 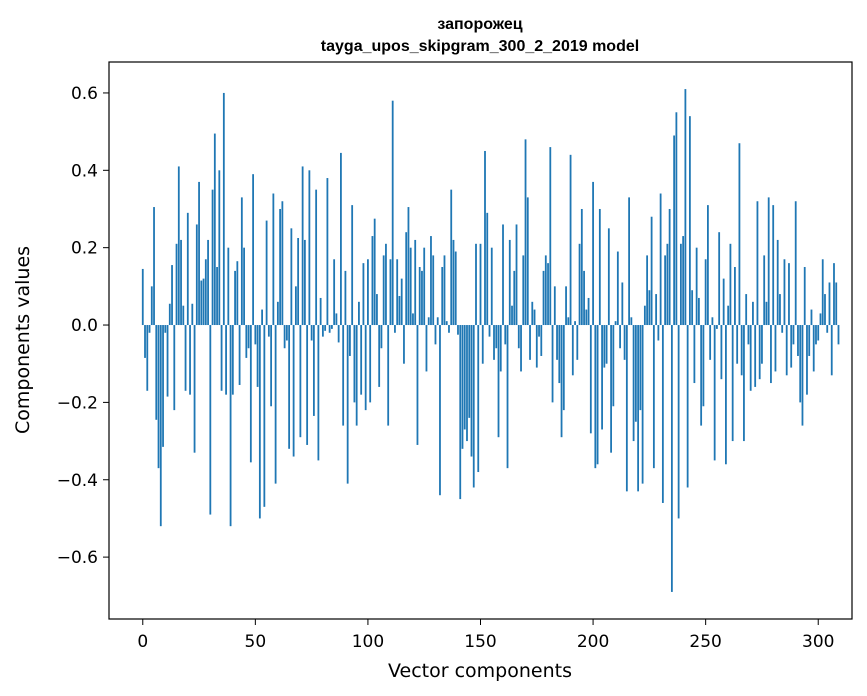 I want to click on y-tick-label-3: 0.0, so click(x=84, y=326).